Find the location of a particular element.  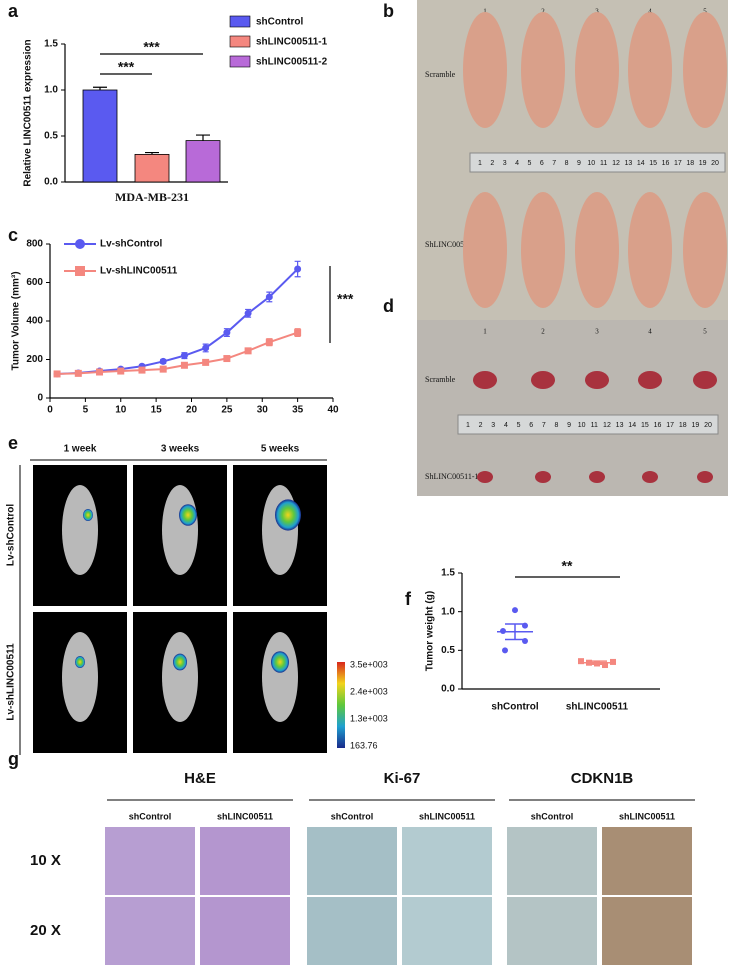

legend-label: Lv-shLINC00511 is located at coordinates (139, 271).